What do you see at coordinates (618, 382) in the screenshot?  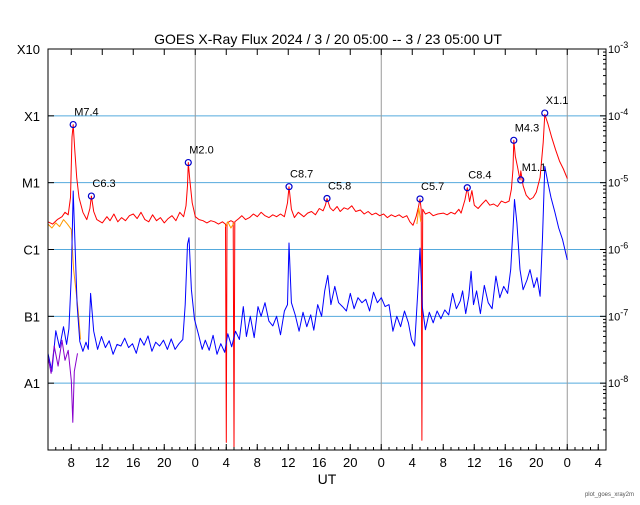 I see `flux-tick-label: 10⁻⁸` at bounding box center [618, 382].